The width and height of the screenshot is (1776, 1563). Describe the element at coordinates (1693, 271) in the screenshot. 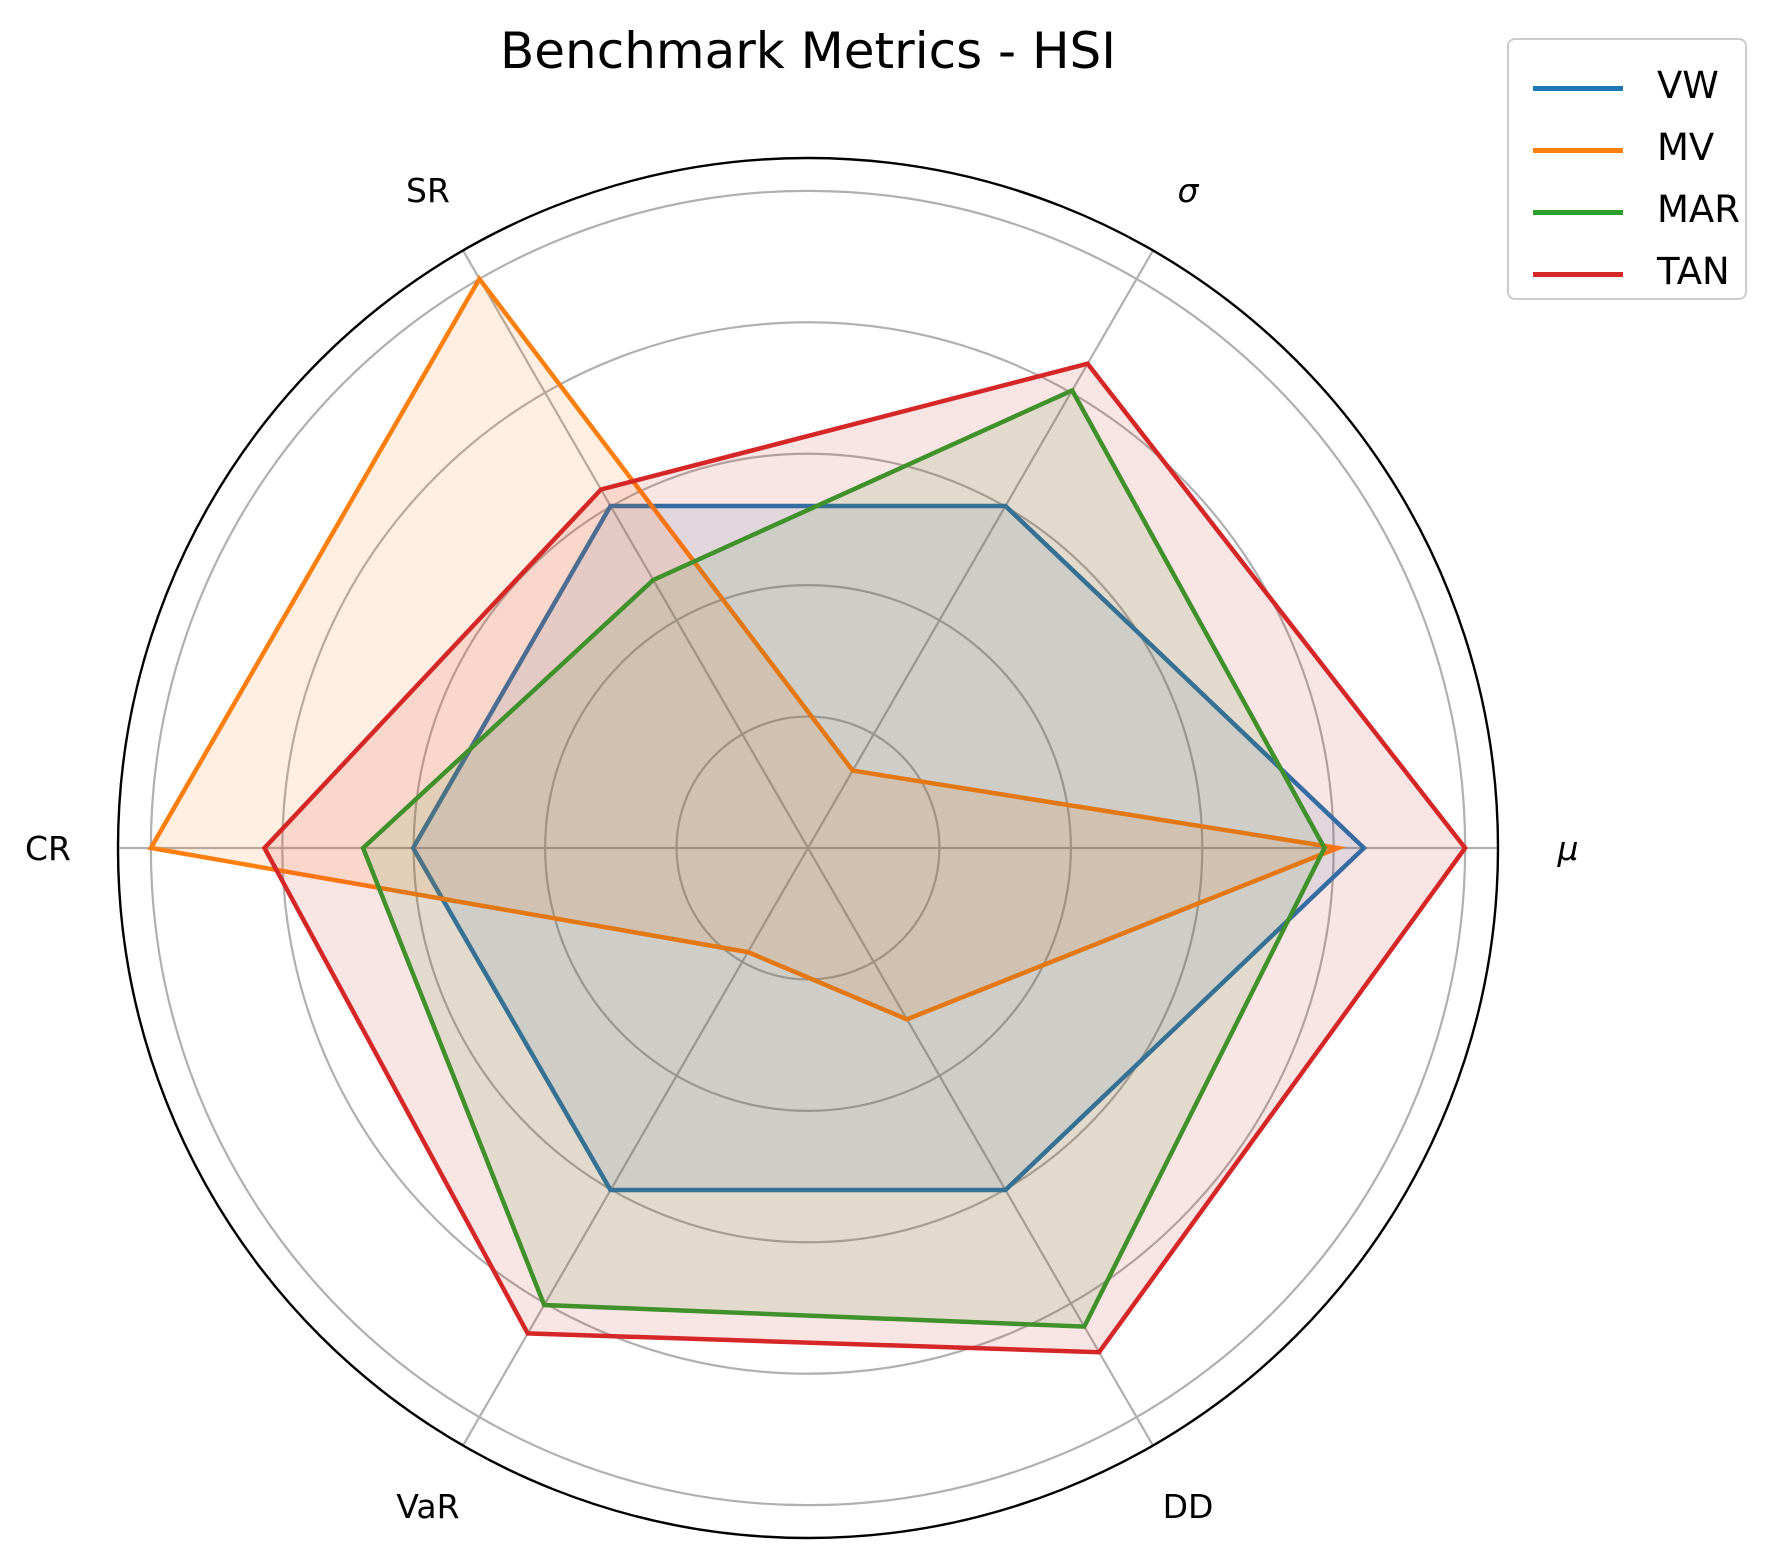

I see `legend-label-tan: TAN` at that location.